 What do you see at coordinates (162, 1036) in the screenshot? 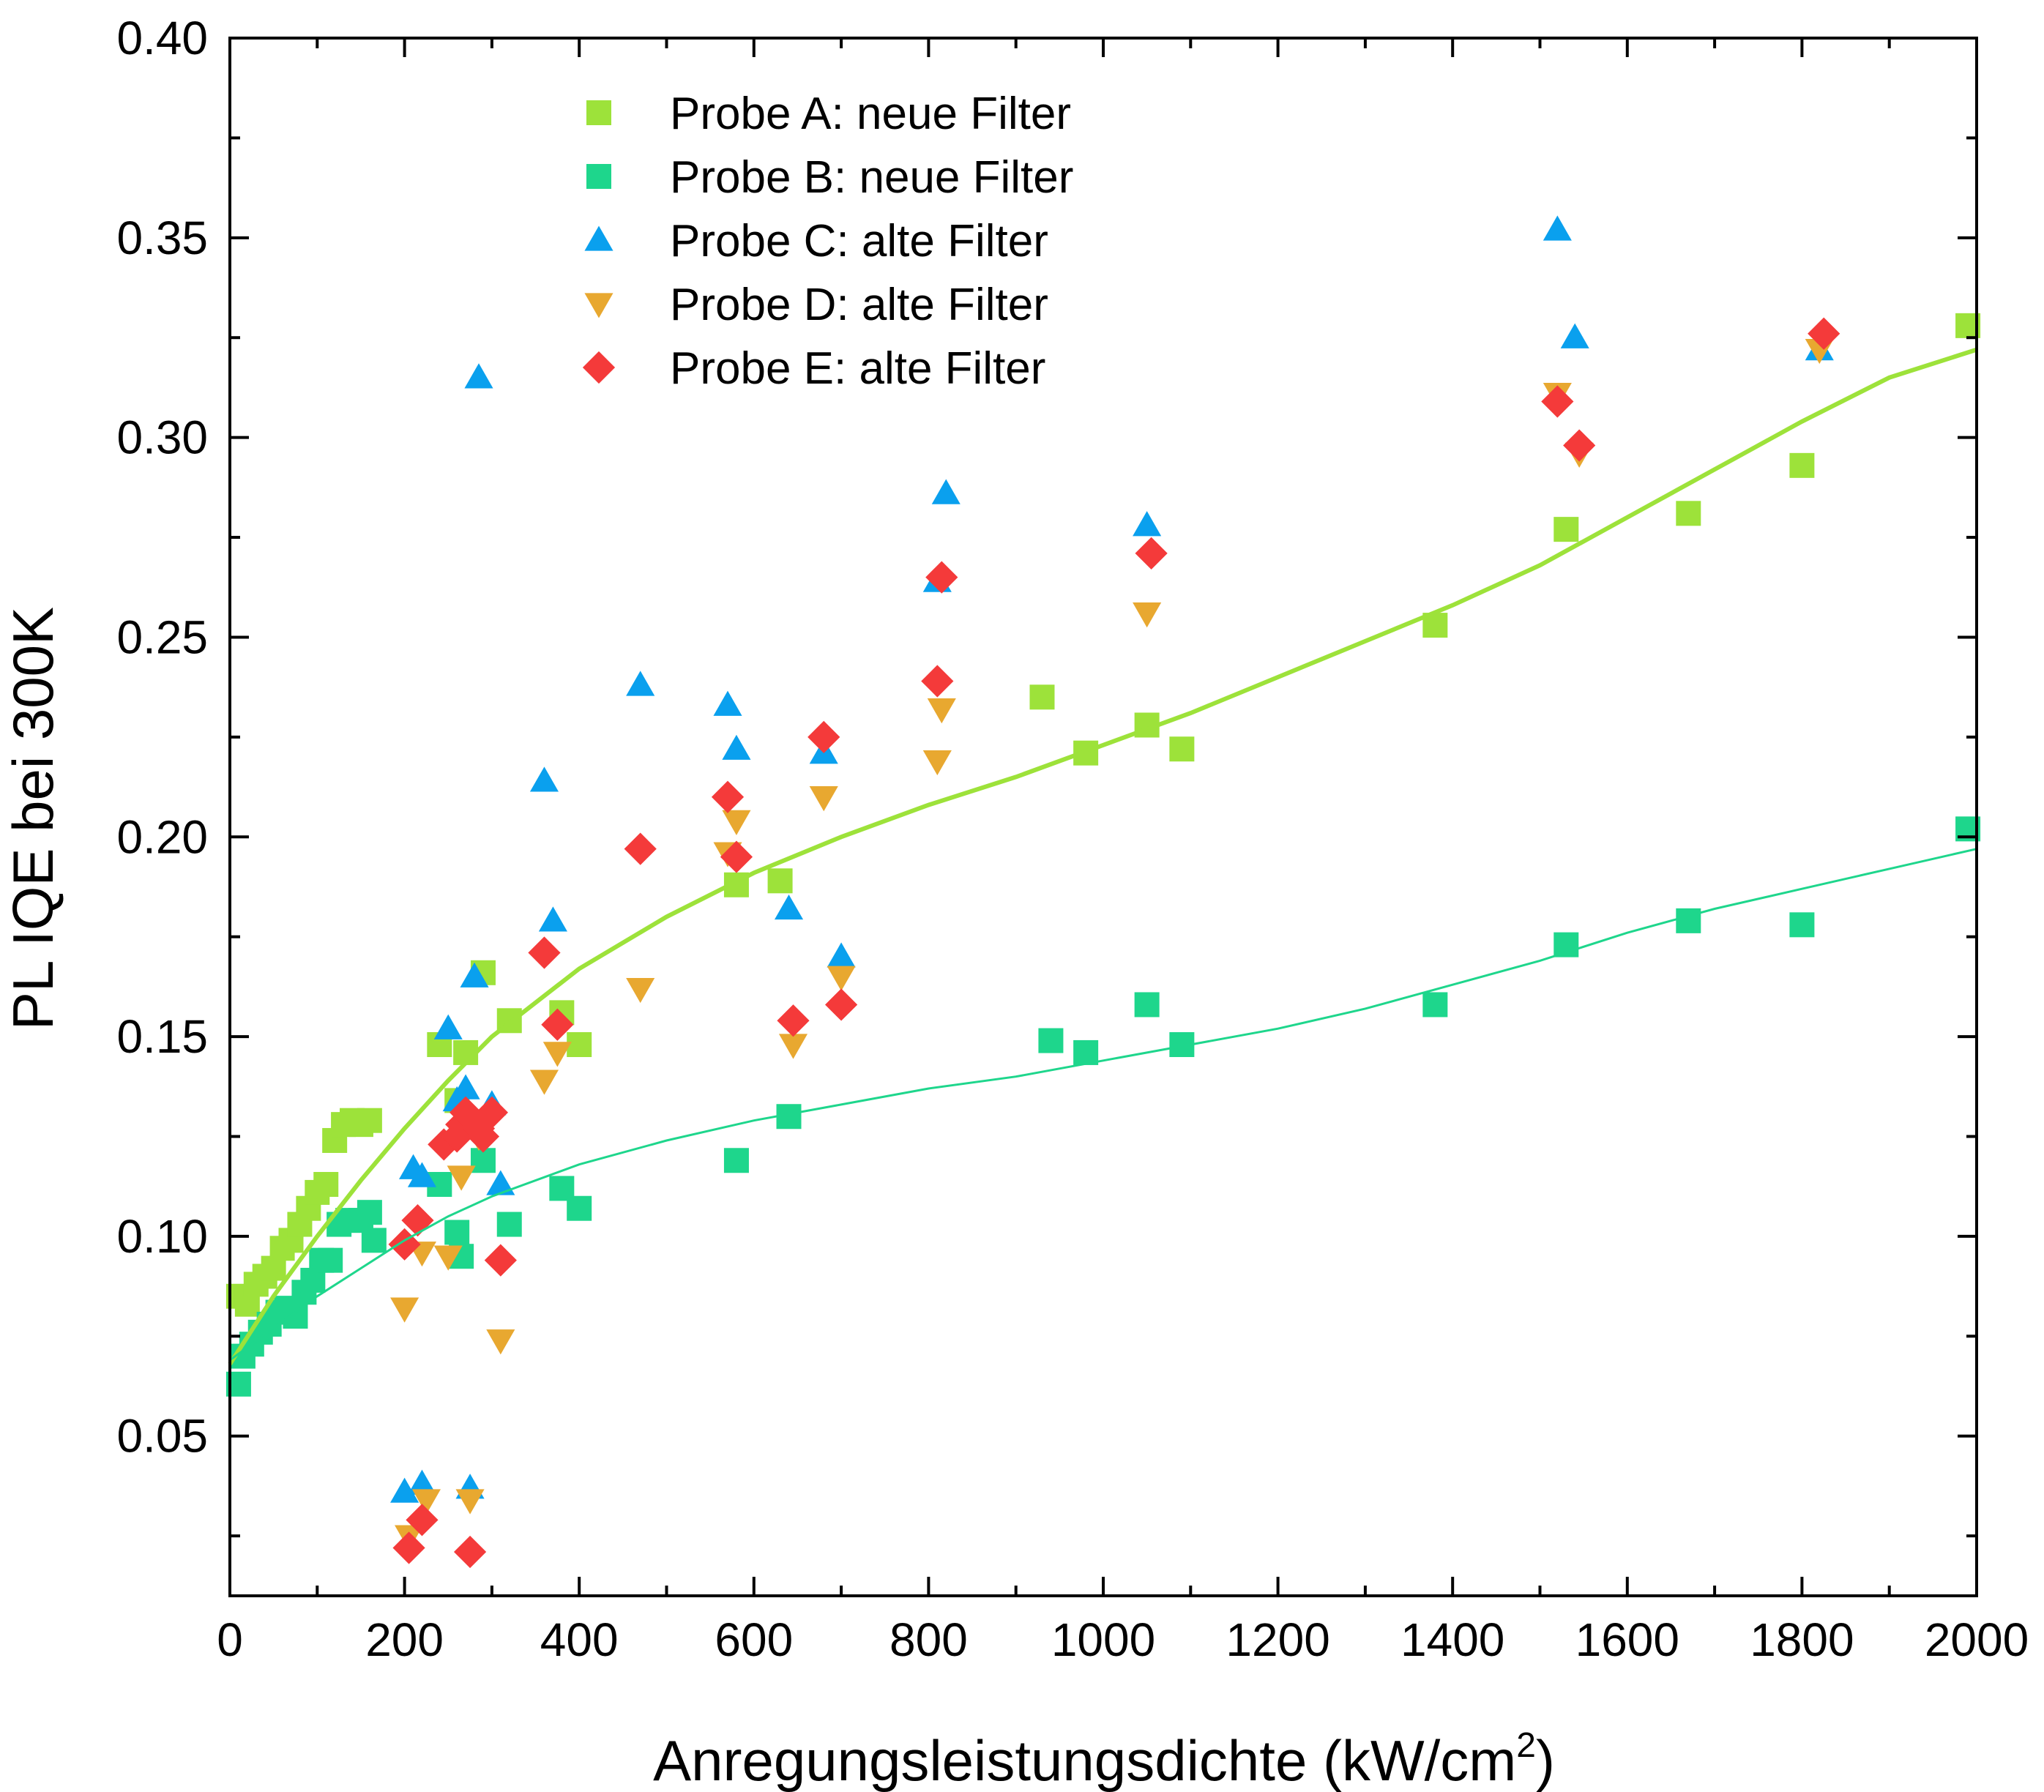
I see `y-tick-label: 0.15` at bounding box center [162, 1036].